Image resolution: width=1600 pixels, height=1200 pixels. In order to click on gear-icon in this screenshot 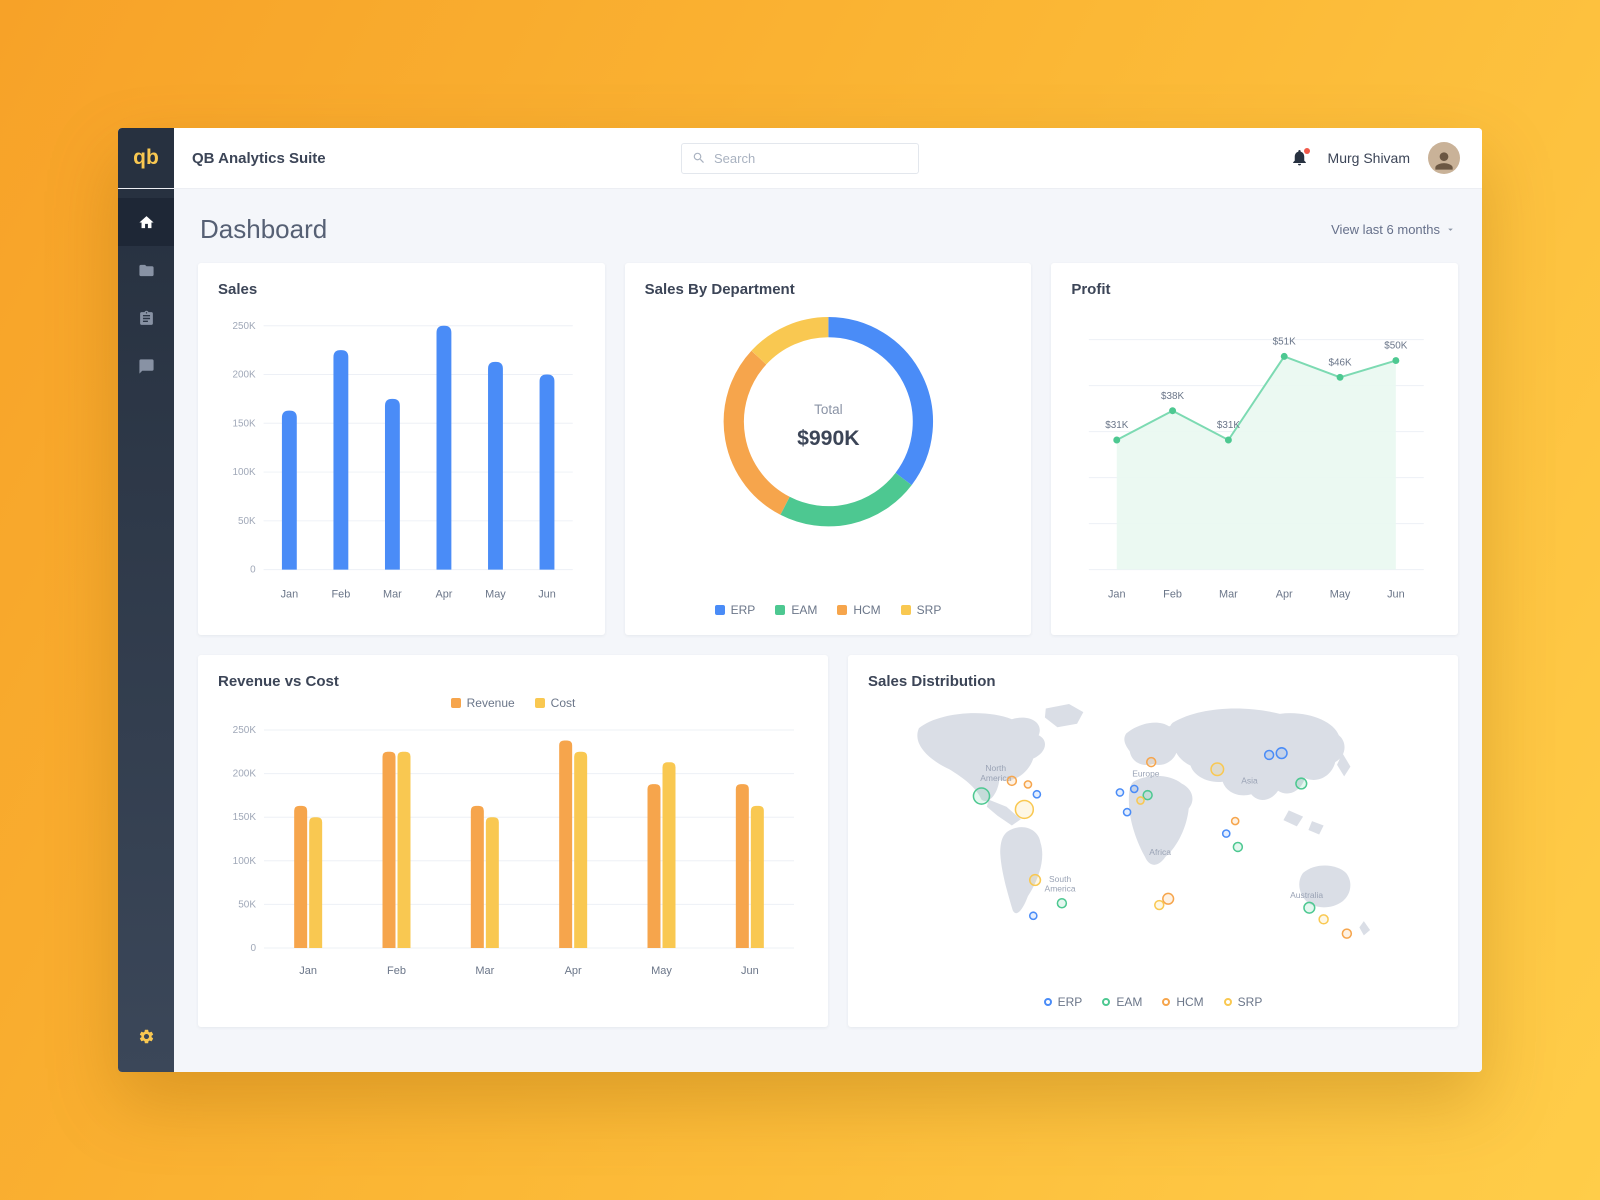, I will do `click(146, 1036)`.